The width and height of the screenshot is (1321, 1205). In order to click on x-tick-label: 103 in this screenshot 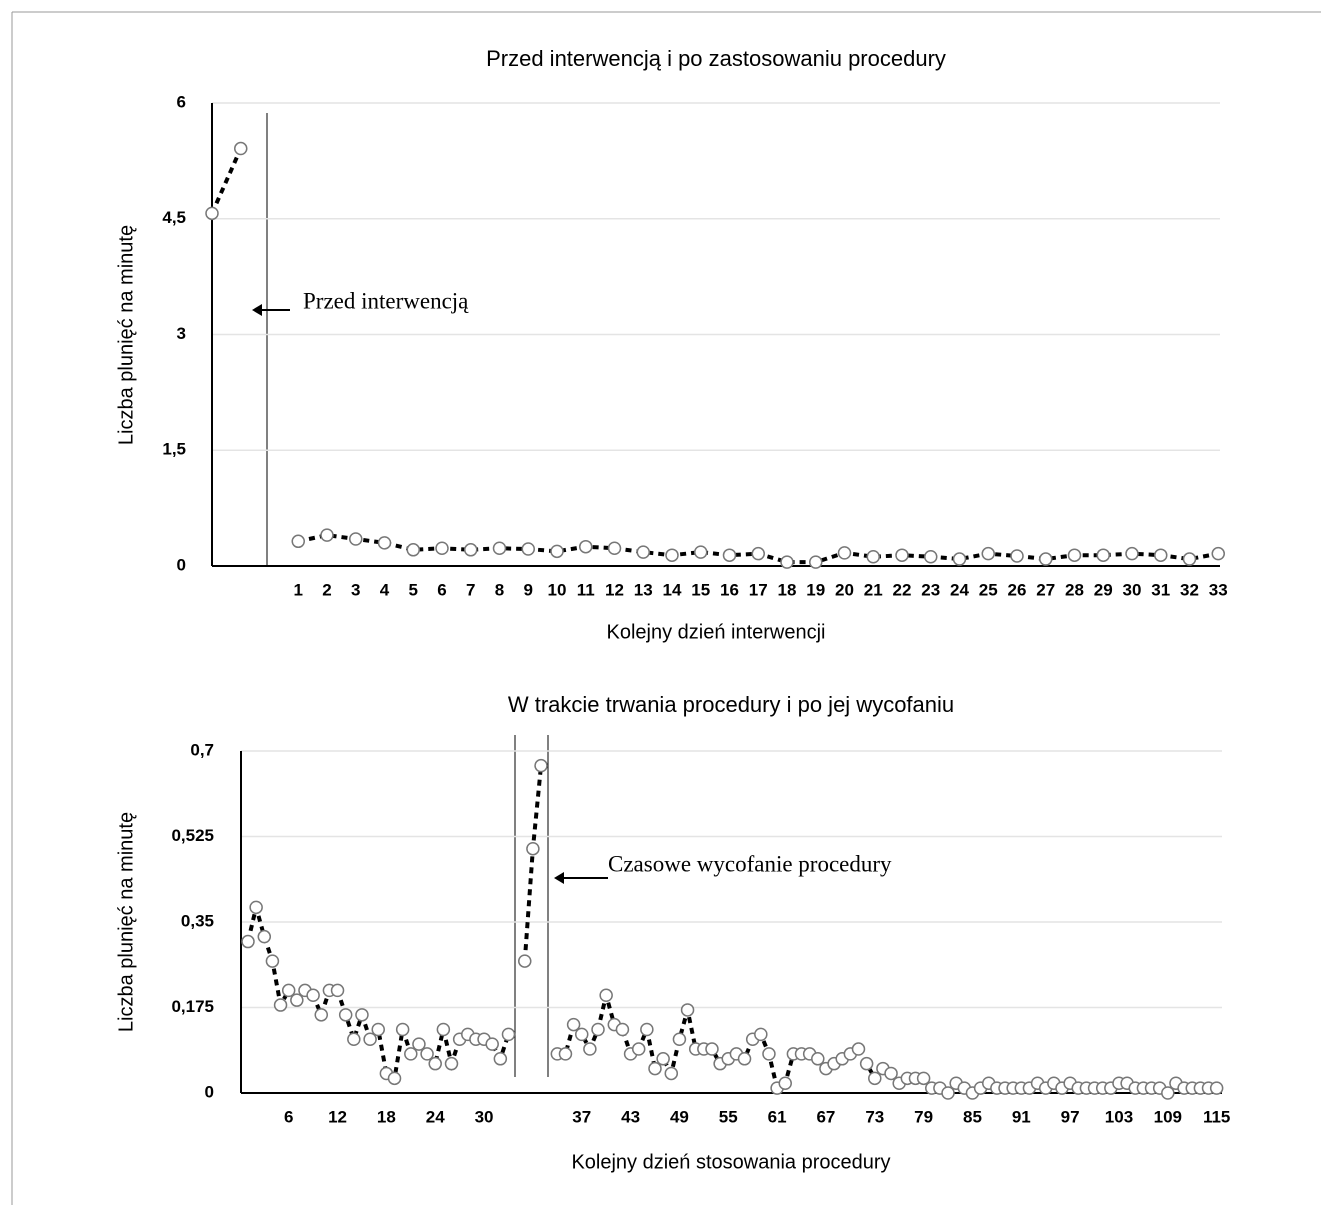, I will do `click(1119, 1116)`.